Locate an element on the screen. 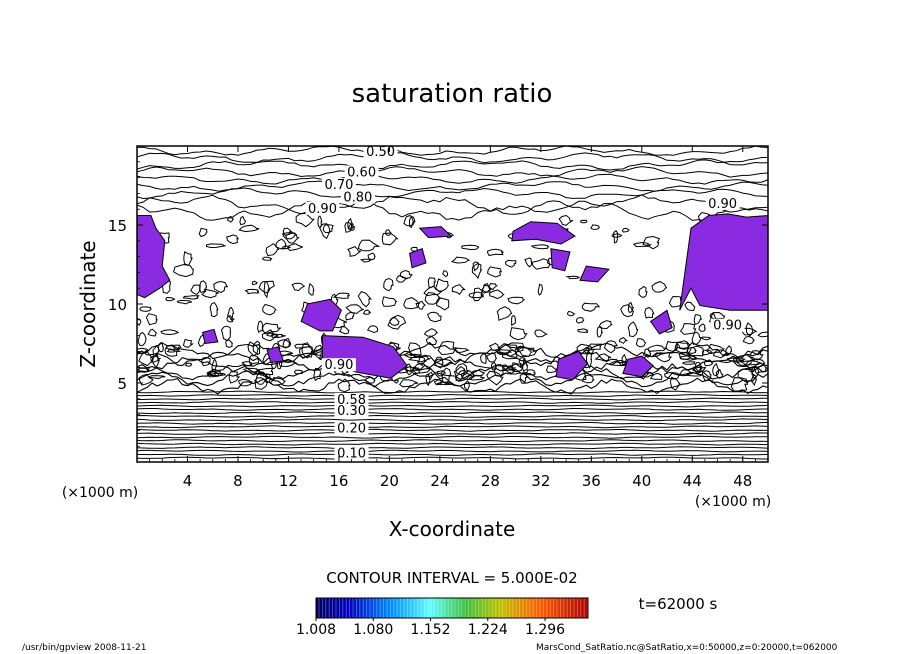 This screenshot has height=654, width=904. x-tick-label: 12 is located at coordinates (288, 481).